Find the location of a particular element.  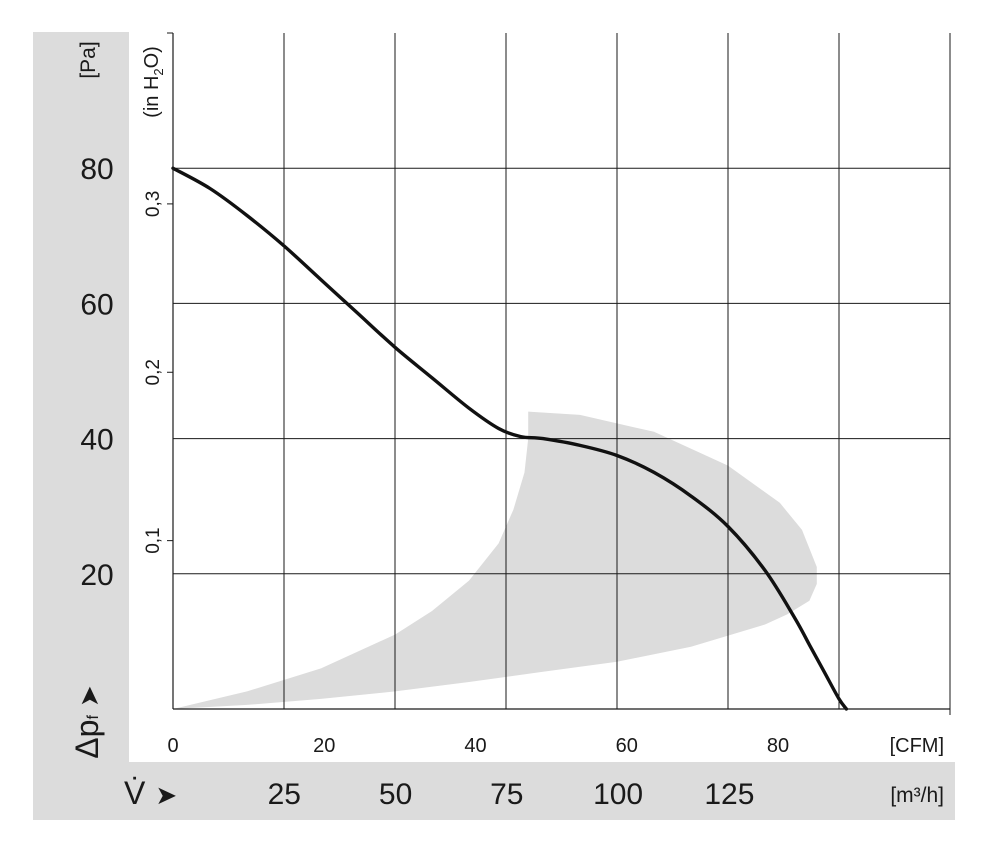

flow-symbol-main: V̇ is located at coordinates (135, 793).